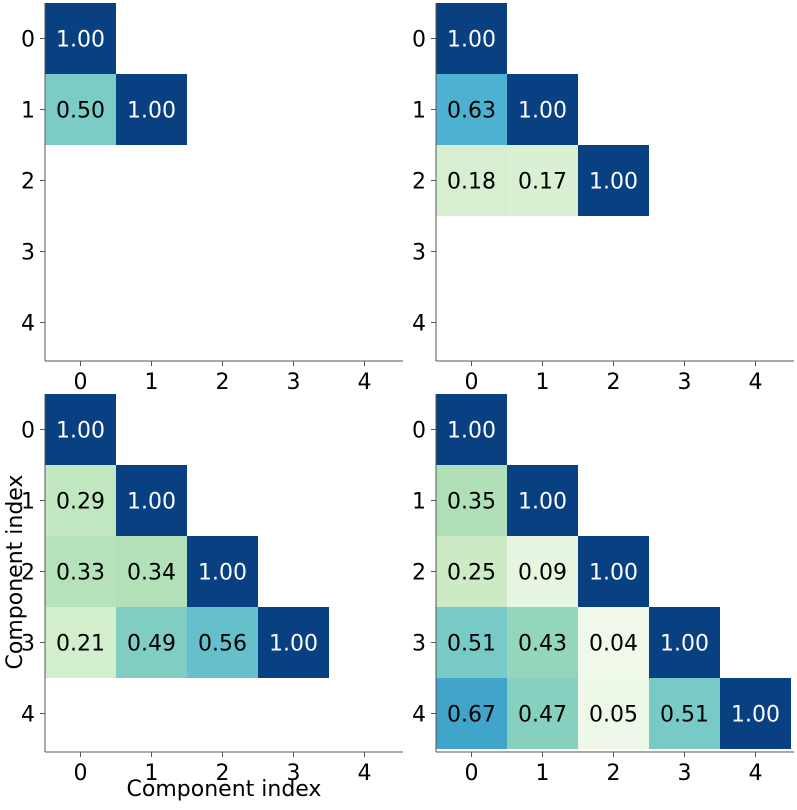 The image size is (797, 810). I want to click on heatmap-cell-r4-c2, so click(613, 713).